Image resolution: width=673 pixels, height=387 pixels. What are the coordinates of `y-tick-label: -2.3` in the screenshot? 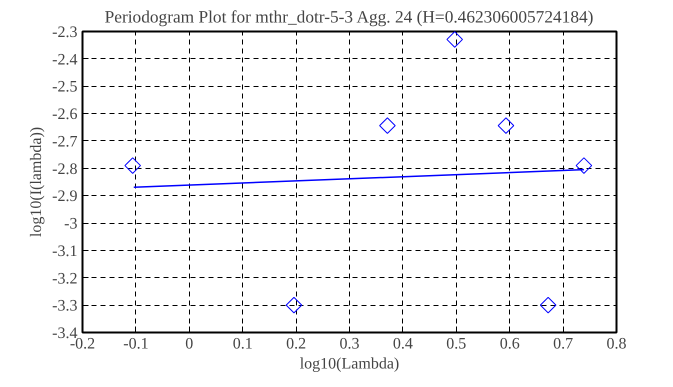 It's located at (65, 32).